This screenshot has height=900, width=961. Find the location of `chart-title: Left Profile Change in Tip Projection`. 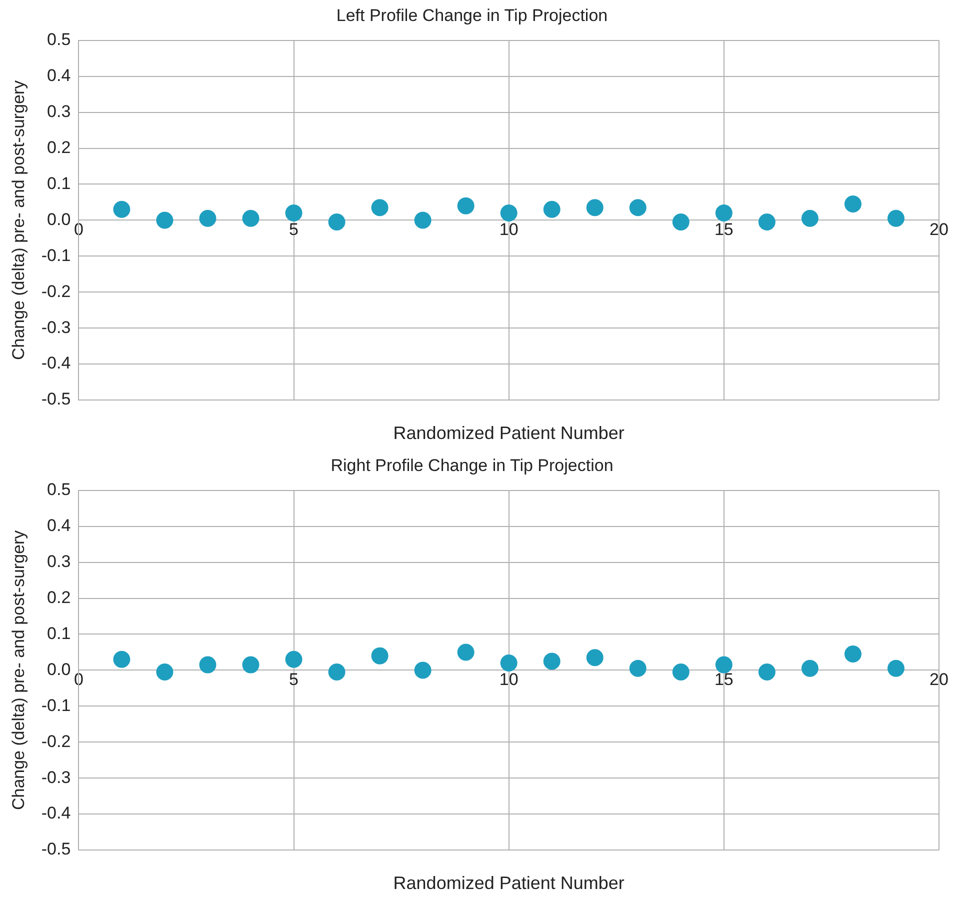

chart-title: Left Profile Change in Tip Projection is located at coordinates (472, 15).